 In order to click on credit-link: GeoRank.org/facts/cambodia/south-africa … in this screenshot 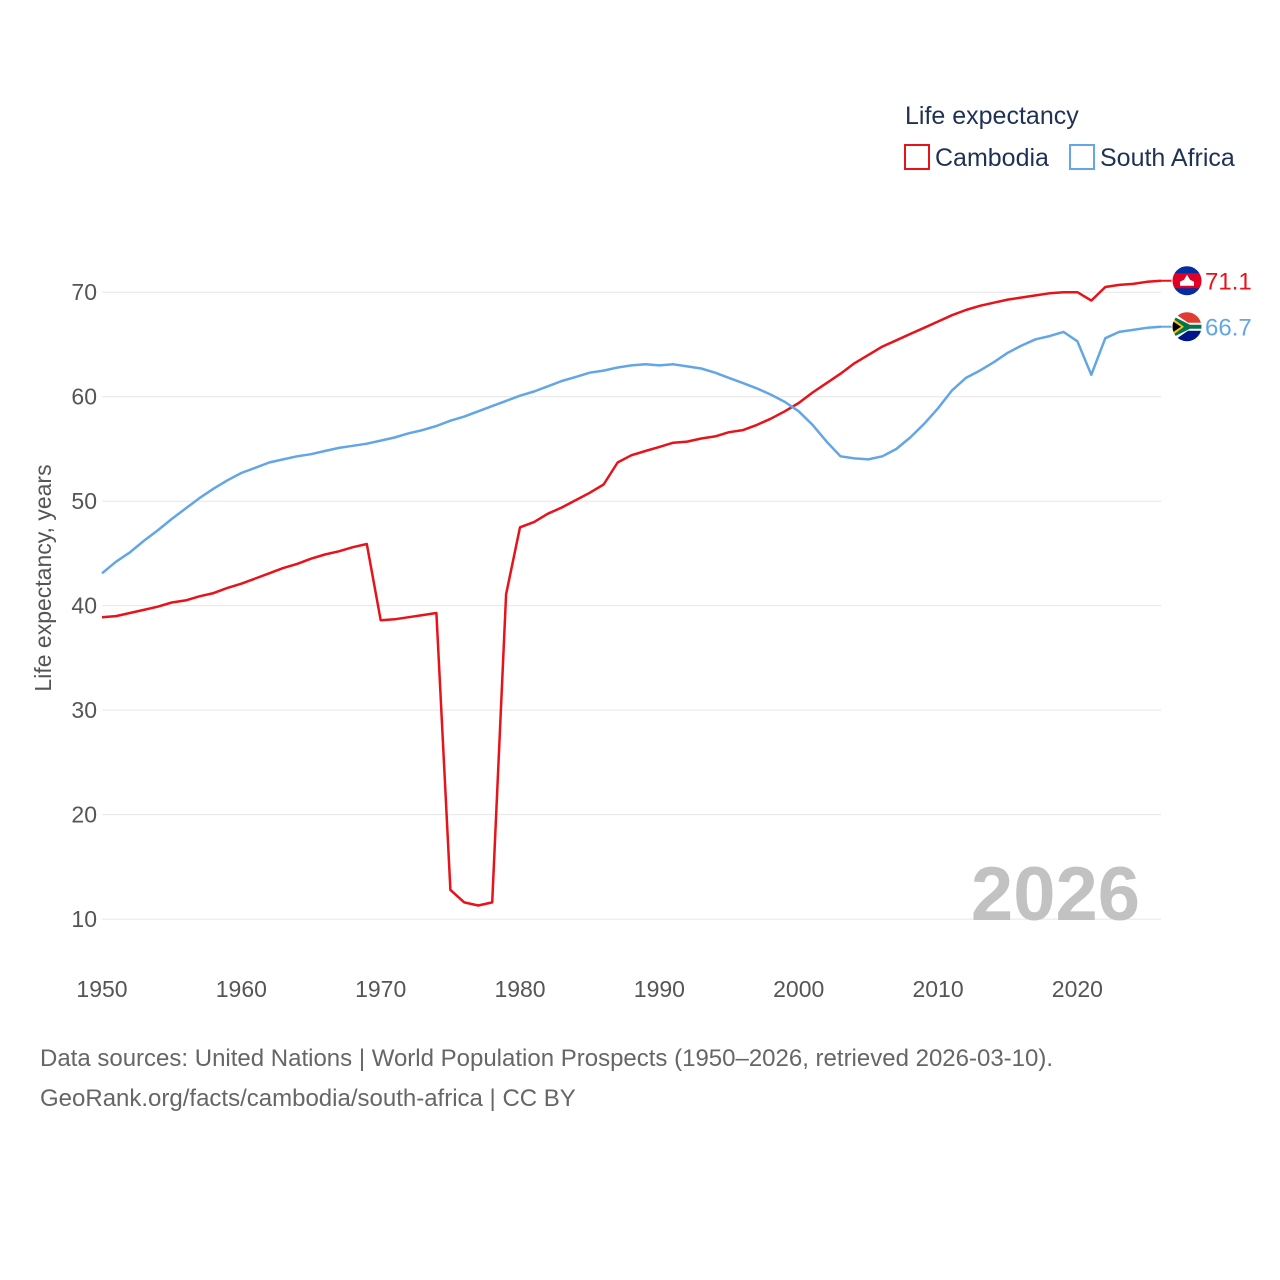, I will do `click(308, 1098)`.